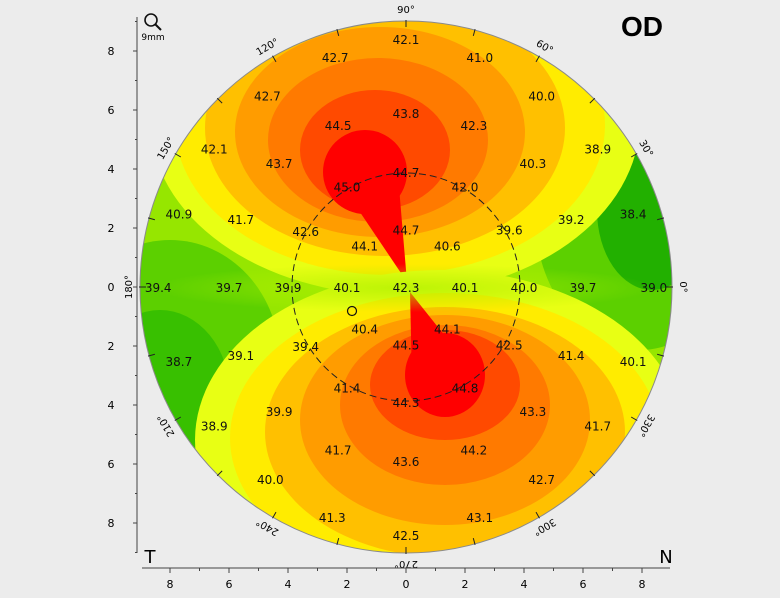 The height and width of the screenshot is (598, 780). What do you see at coordinates (633, 214) in the screenshot?
I see `curvature-value: 38.4` at bounding box center [633, 214].